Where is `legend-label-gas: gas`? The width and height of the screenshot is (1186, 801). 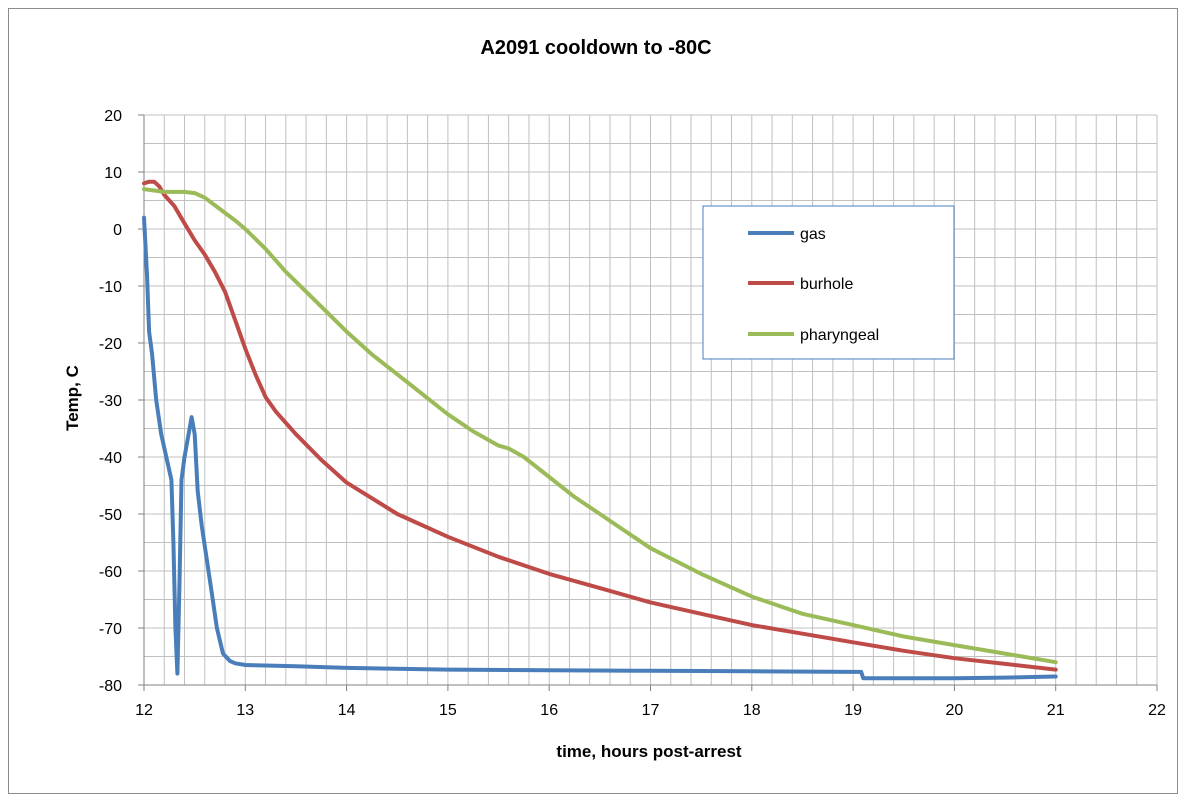 legend-label-gas: gas is located at coordinates (813, 234).